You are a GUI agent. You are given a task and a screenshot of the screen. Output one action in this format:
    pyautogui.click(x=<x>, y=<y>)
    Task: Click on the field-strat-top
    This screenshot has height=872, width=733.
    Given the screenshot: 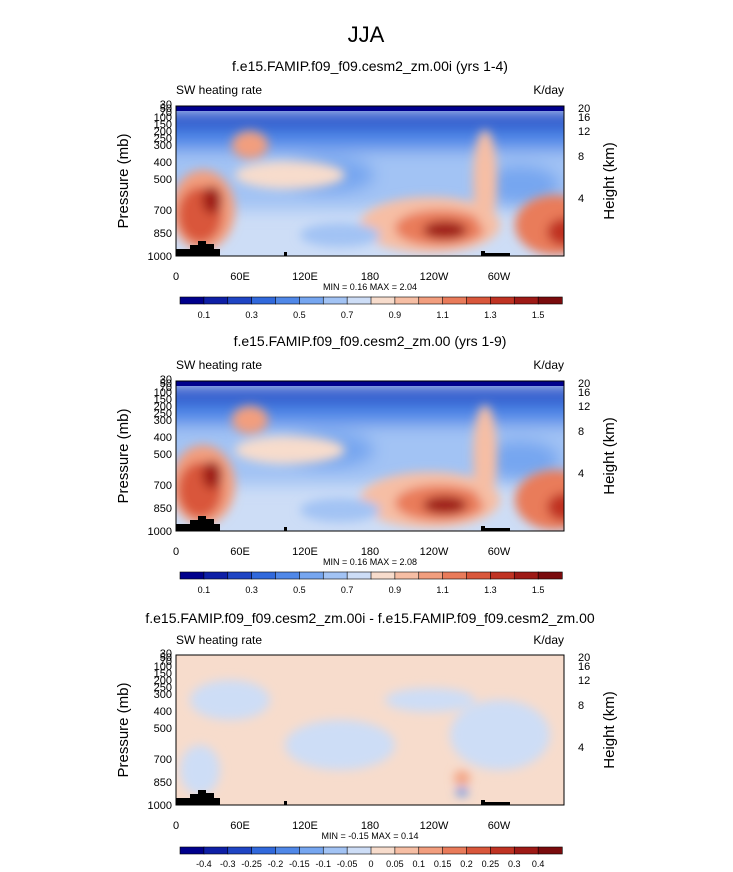 What is the action you would take?
    pyautogui.click(x=370, y=383)
    